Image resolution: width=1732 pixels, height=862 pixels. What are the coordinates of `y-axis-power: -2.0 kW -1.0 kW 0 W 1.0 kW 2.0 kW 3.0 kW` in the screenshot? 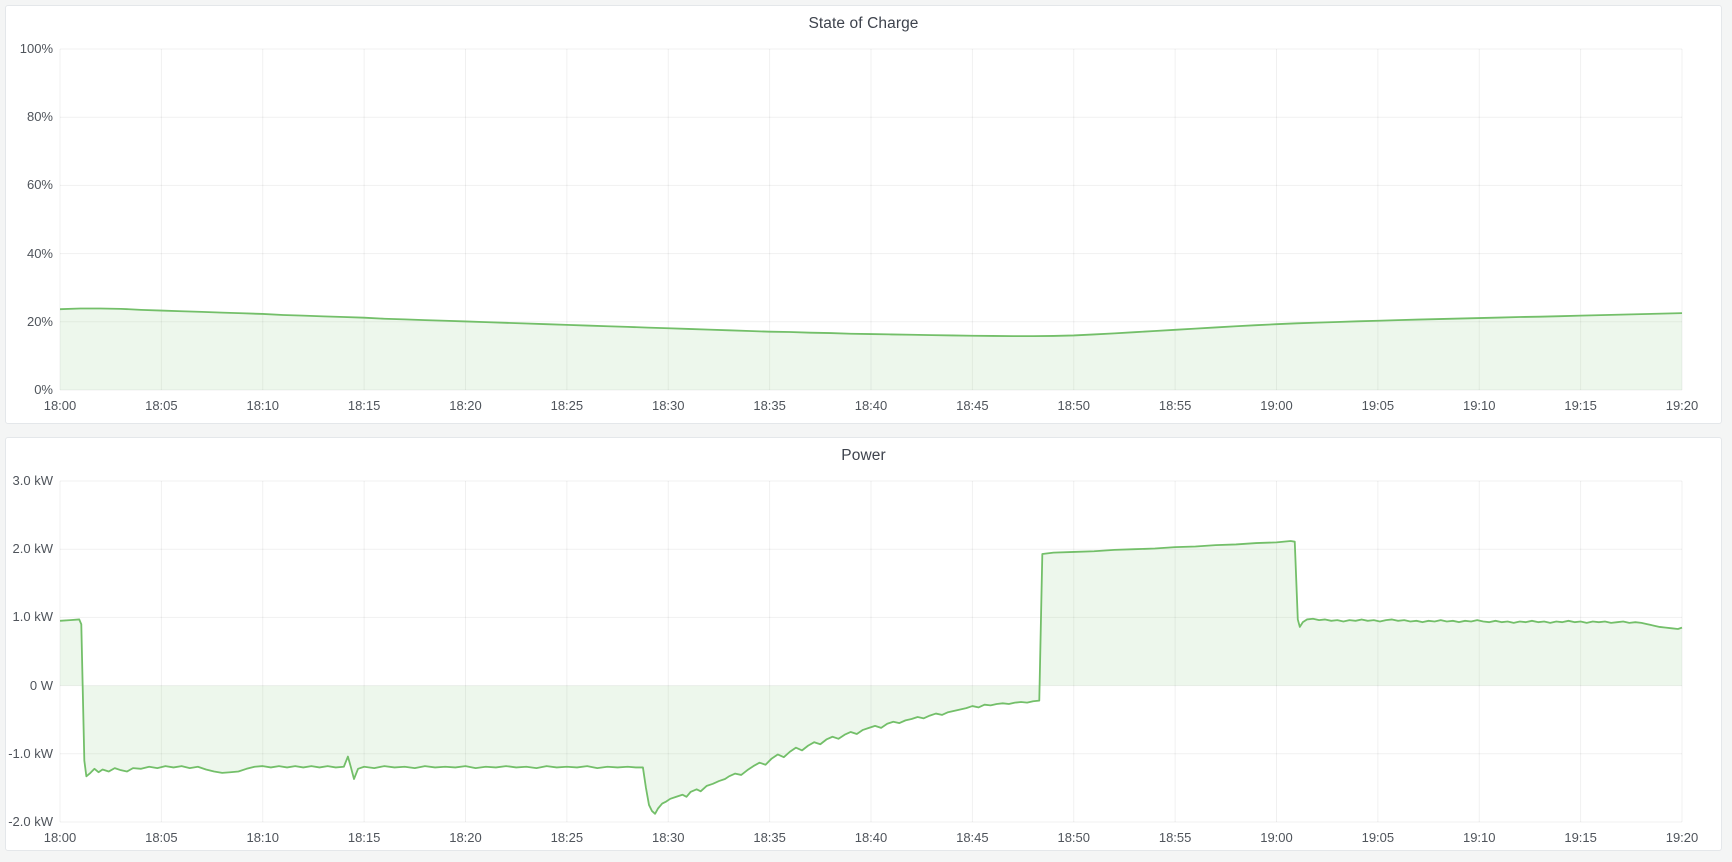 It's located at (29, 651).